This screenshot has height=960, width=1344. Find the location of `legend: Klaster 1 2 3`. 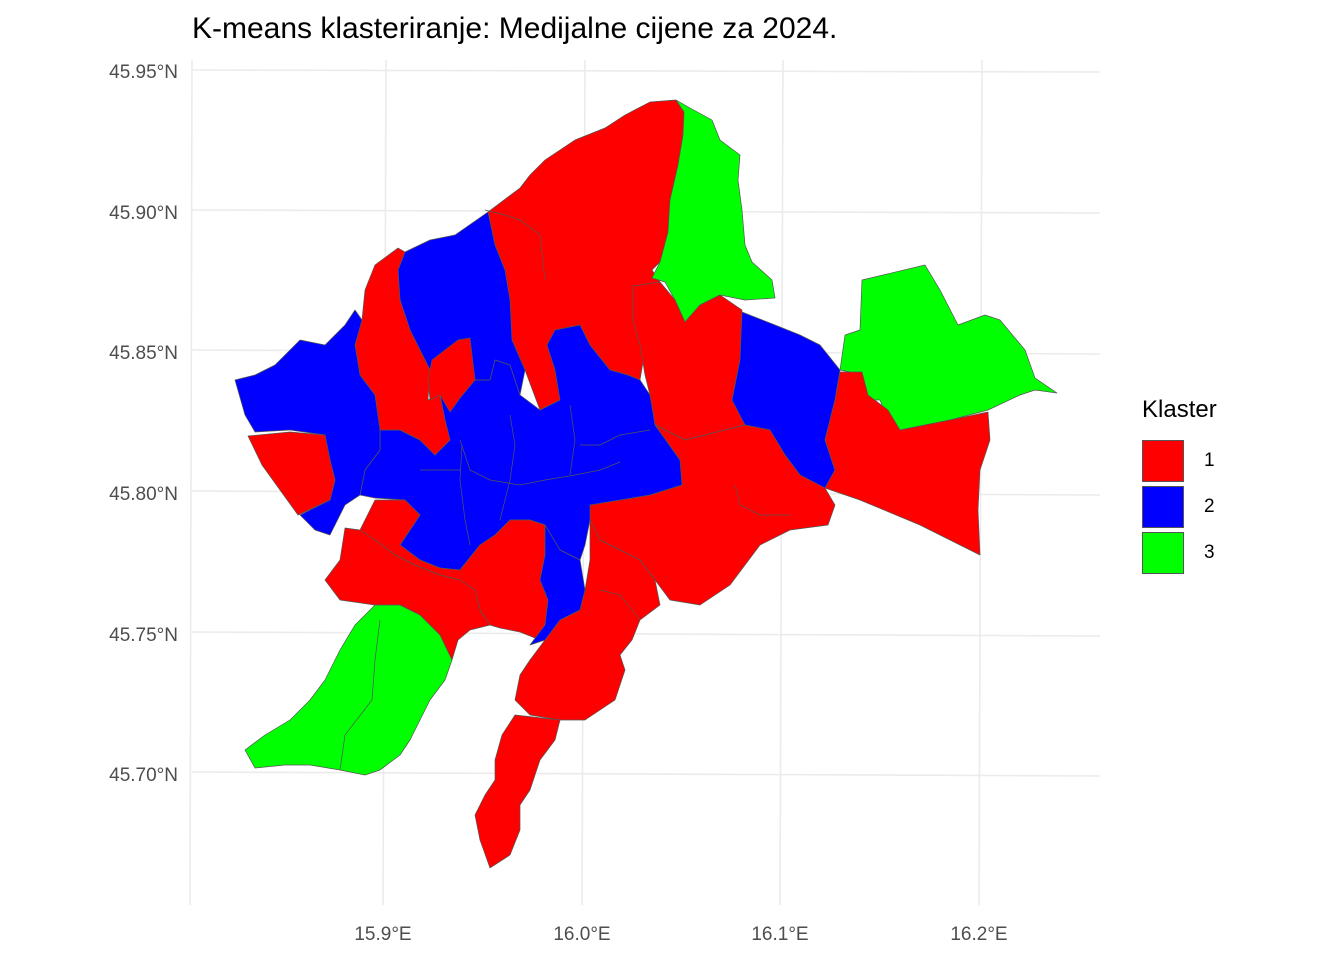

legend: Klaster 1 2 3 is located at coordinates (1179, 486).